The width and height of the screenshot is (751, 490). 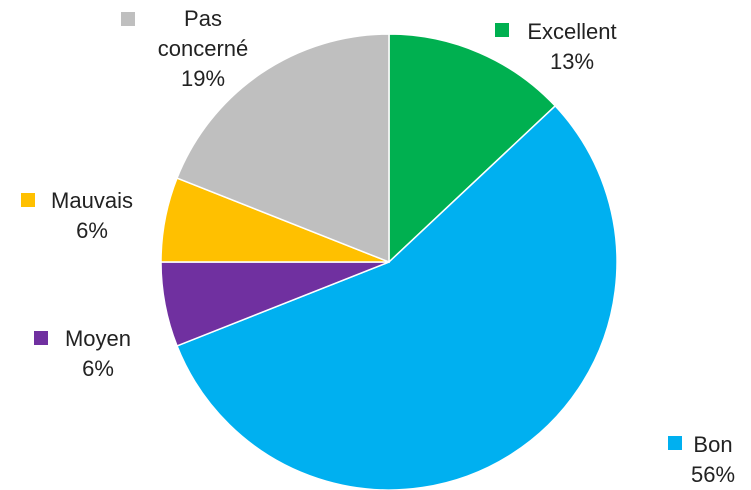 I want to click on label-moyen-value: 6%, so click(x=98, y=368).